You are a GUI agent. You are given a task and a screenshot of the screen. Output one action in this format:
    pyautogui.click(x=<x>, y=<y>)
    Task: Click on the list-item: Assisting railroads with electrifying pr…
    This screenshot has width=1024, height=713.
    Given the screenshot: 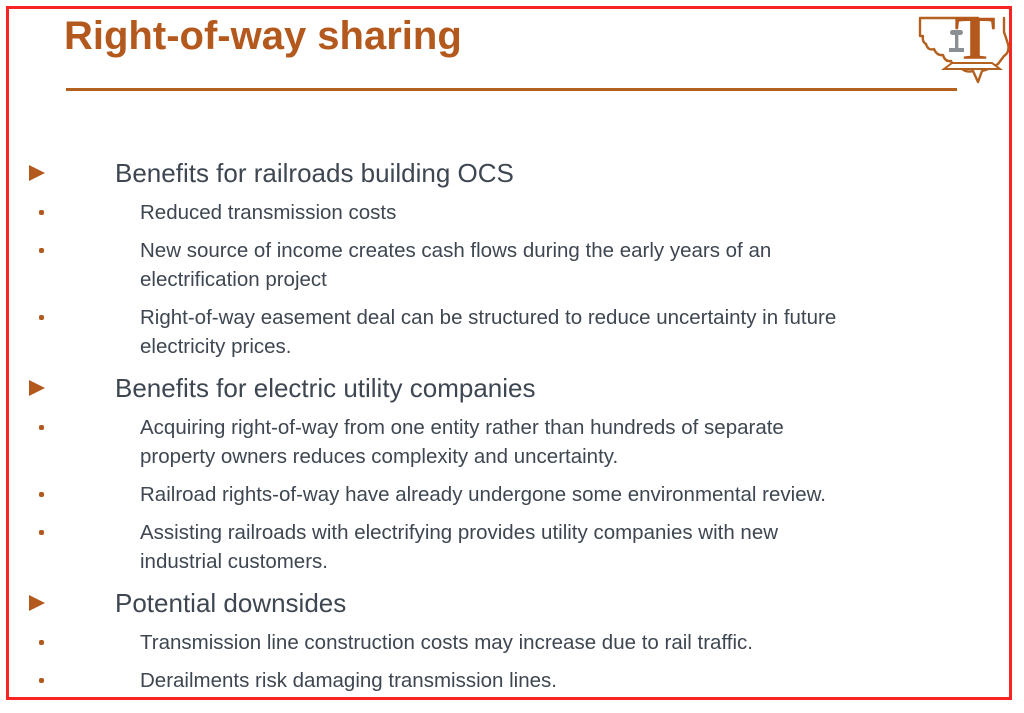 What is the action you would take?
    pyautogui.click(x=507, y=547)
    